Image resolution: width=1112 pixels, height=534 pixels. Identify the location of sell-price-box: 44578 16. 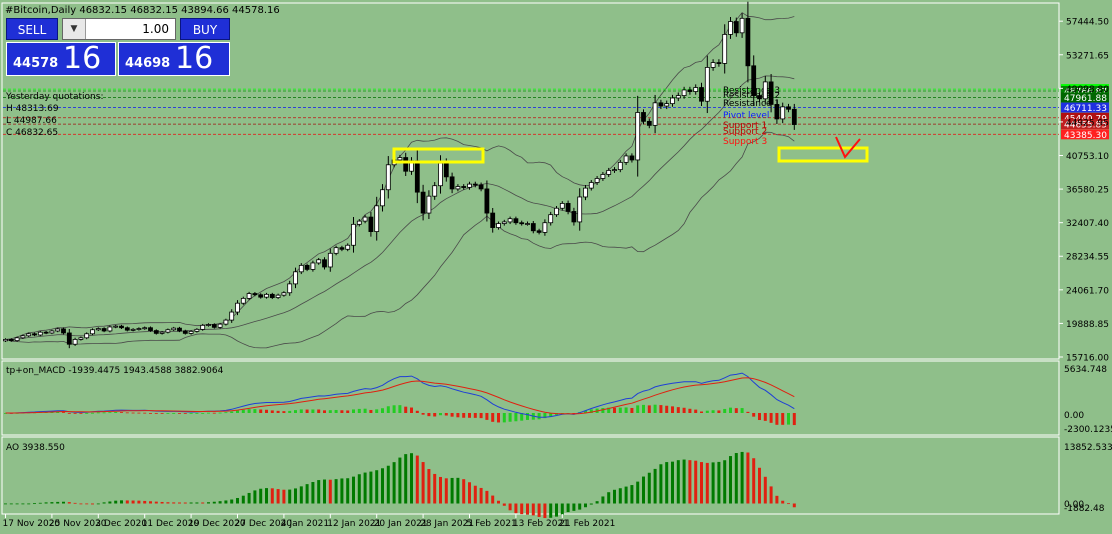
(61, 58).